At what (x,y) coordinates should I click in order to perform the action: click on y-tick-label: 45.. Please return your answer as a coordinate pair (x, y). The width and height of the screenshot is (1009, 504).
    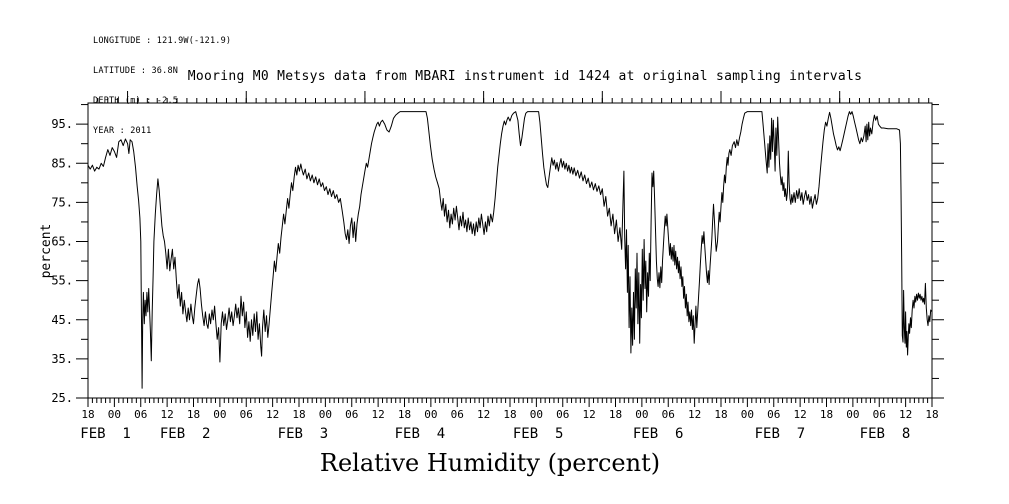
    Looking at the image, I should click on (62, 320).